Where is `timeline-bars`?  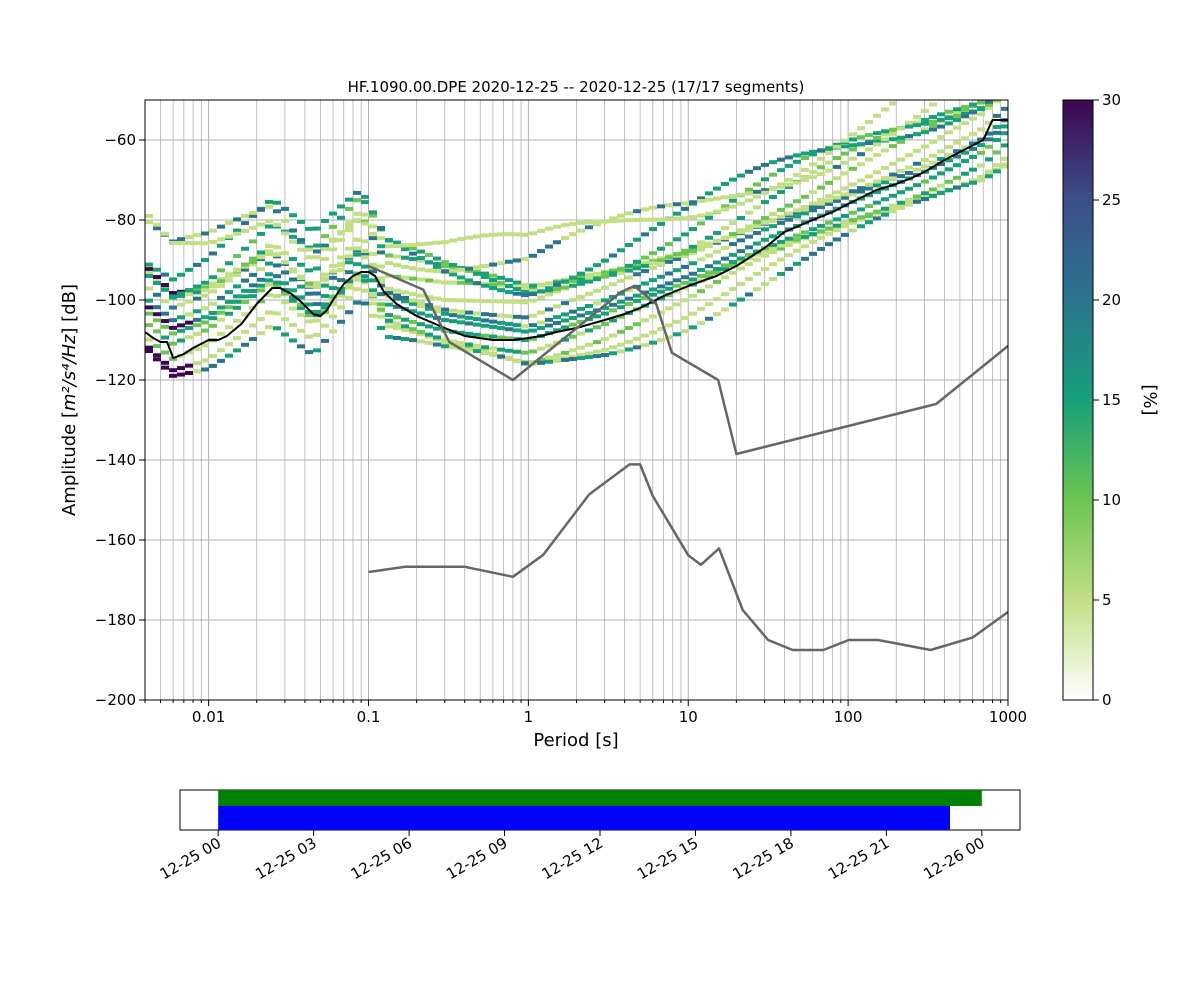
timeline-bars is located at coordinates (600, 810).